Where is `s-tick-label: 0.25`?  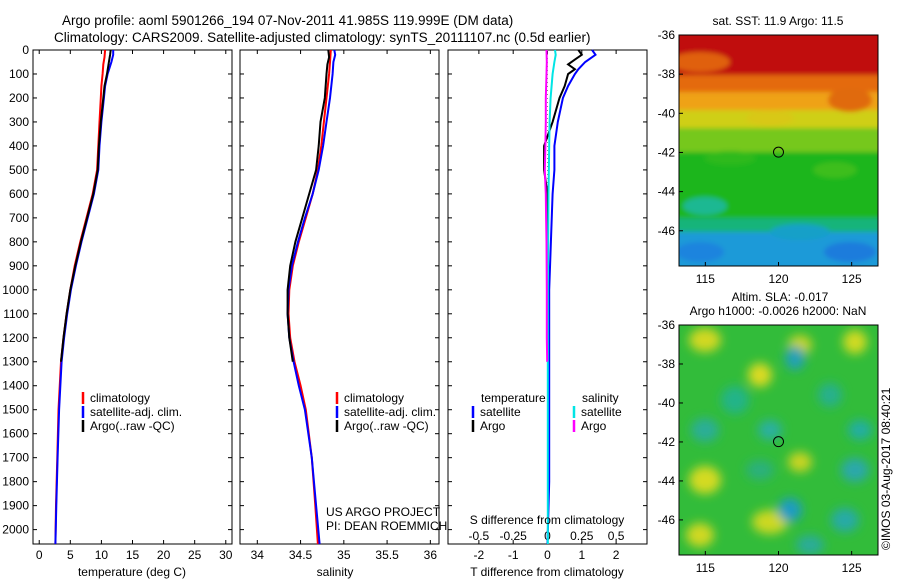 s-tick-label: 0.25 is located at coordinates (582, 536).